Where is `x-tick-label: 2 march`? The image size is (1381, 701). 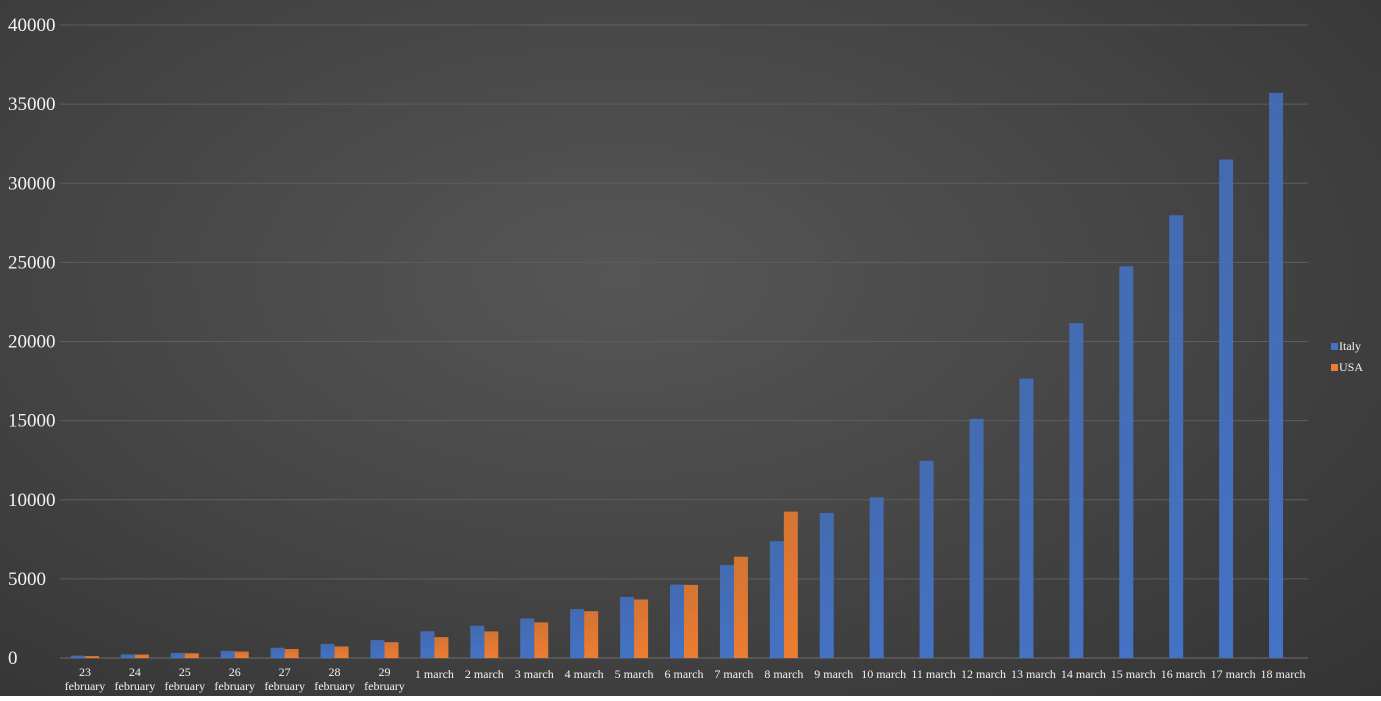
x-tick-label: 2 march is located at coordinates (484, 674).